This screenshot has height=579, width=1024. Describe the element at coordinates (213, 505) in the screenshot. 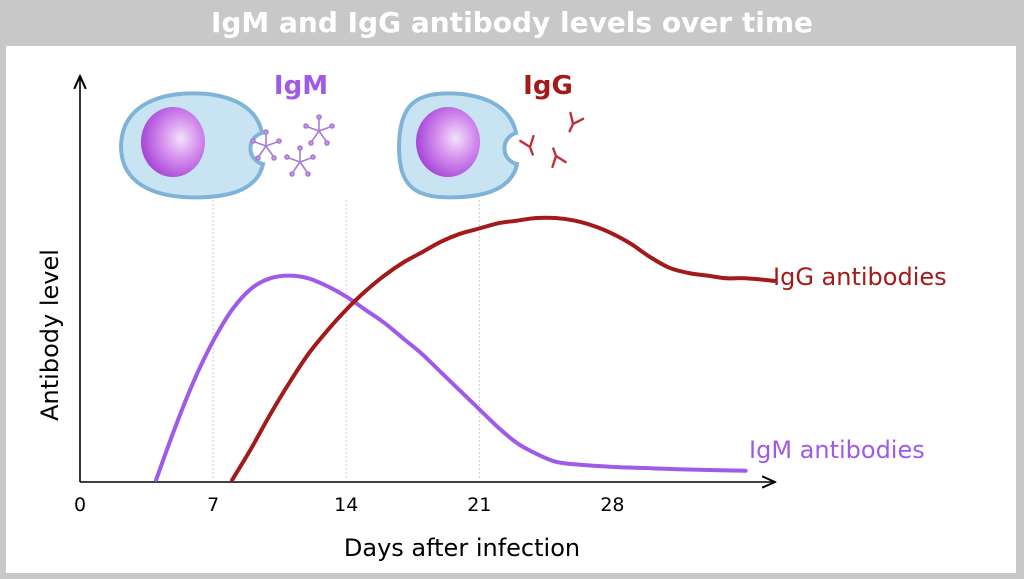

I see `x-tick-label: 7` at that location.